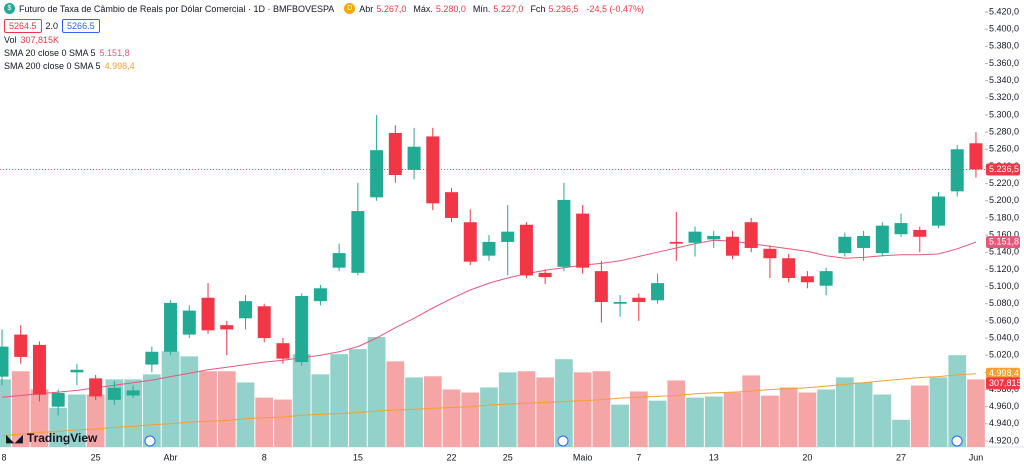 This screenshot has width=1024, height=465. I want to click on x-tick-label: 22, so click(452, 457).